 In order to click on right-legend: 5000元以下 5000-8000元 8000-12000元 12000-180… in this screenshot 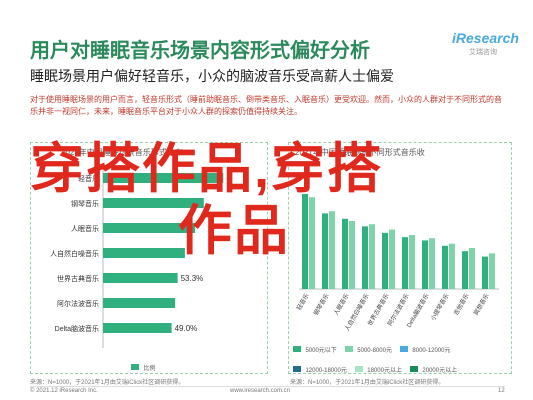, I will do `click(400, 358)`.